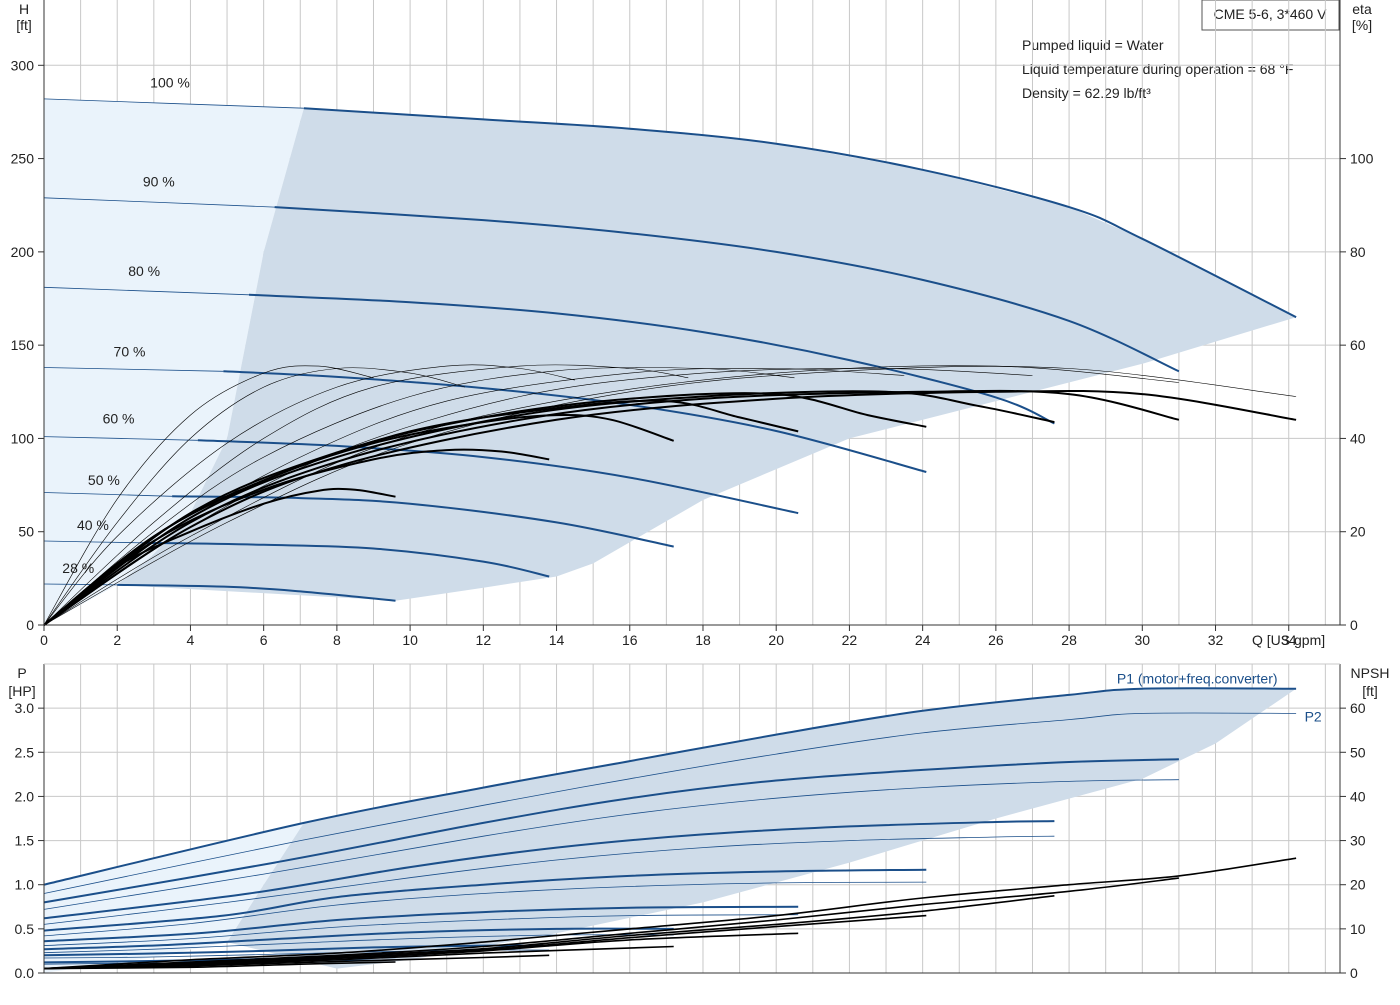 This screenshot has height=1005, width=1400. What do you see at coordinates (174, 897) in the screenshot?
I see `power-low-flow-region` at bounding box center [174, 897].